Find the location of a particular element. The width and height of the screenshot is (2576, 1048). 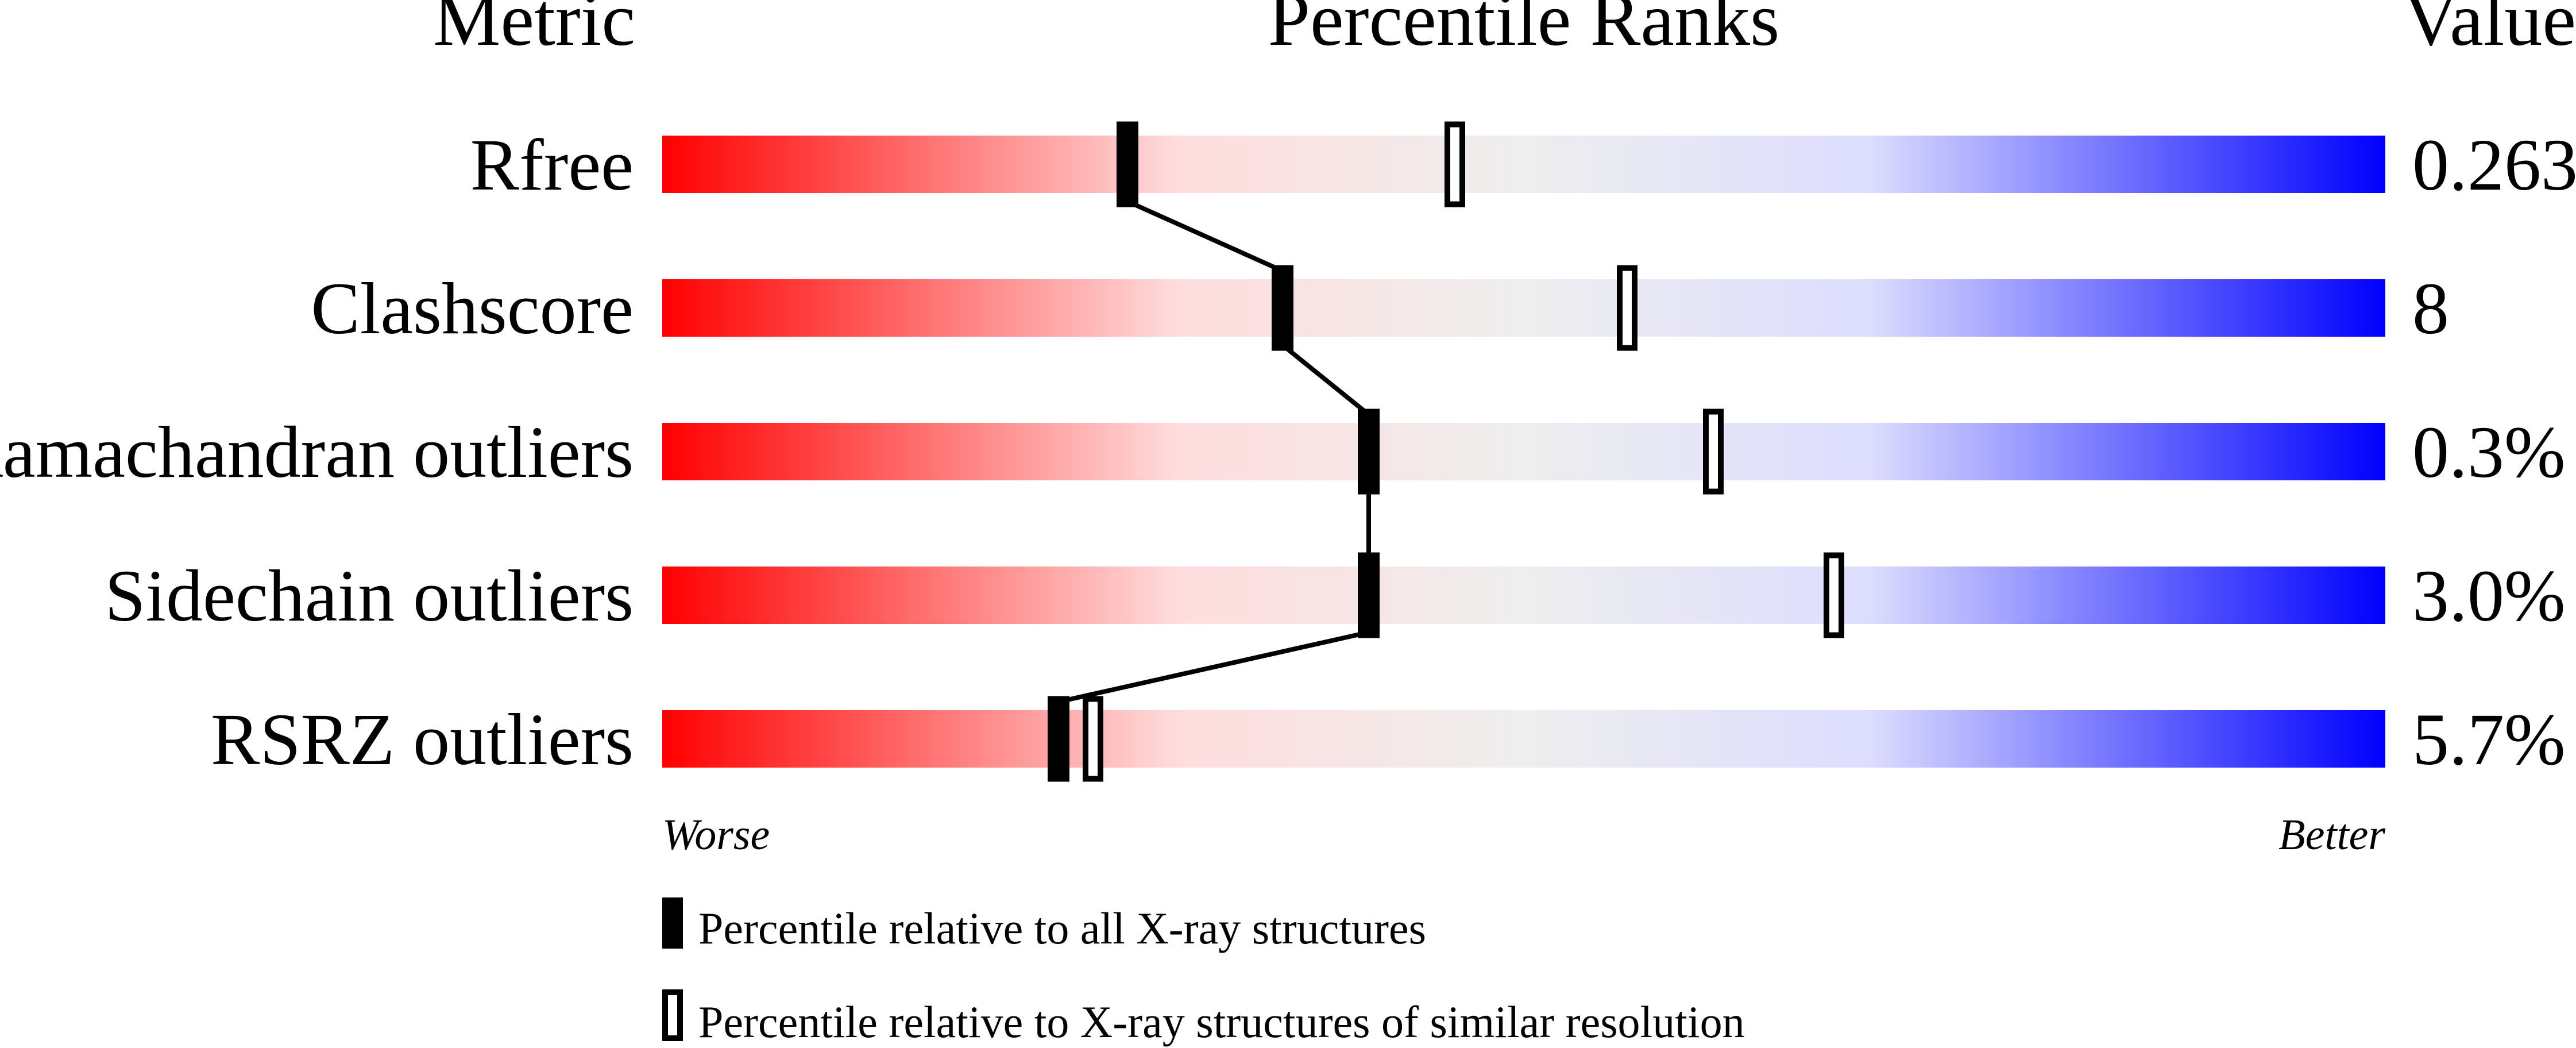

better-label: Better is located at coordinates (2331, 835).